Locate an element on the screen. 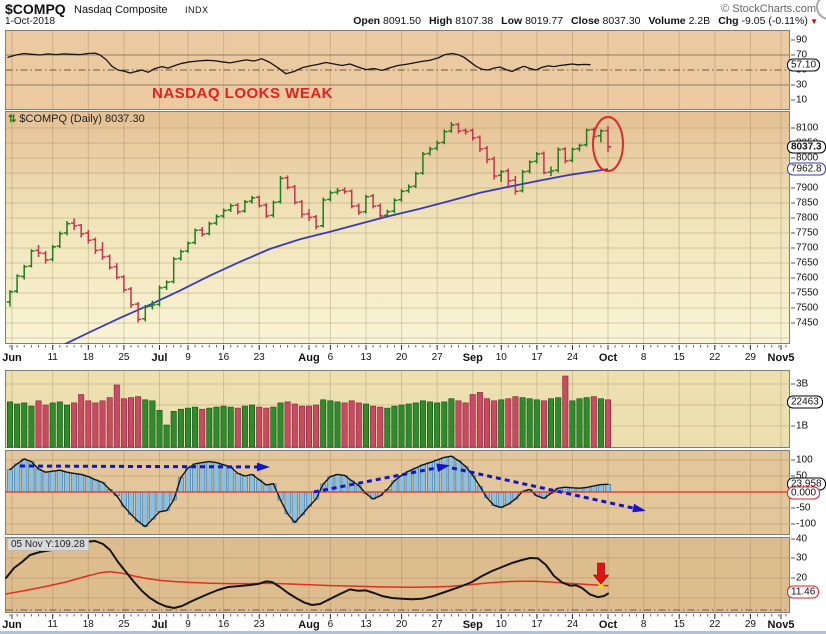 This screenshot has height=634, width=826. price-ytick-7700: 7700 is located at coordinates (804, 248).